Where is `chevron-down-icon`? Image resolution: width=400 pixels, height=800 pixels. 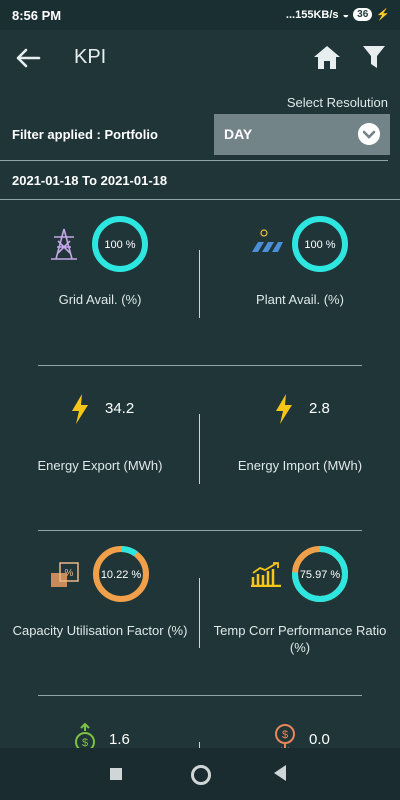
chevron-down-icon is located at coordinates (369, 134).